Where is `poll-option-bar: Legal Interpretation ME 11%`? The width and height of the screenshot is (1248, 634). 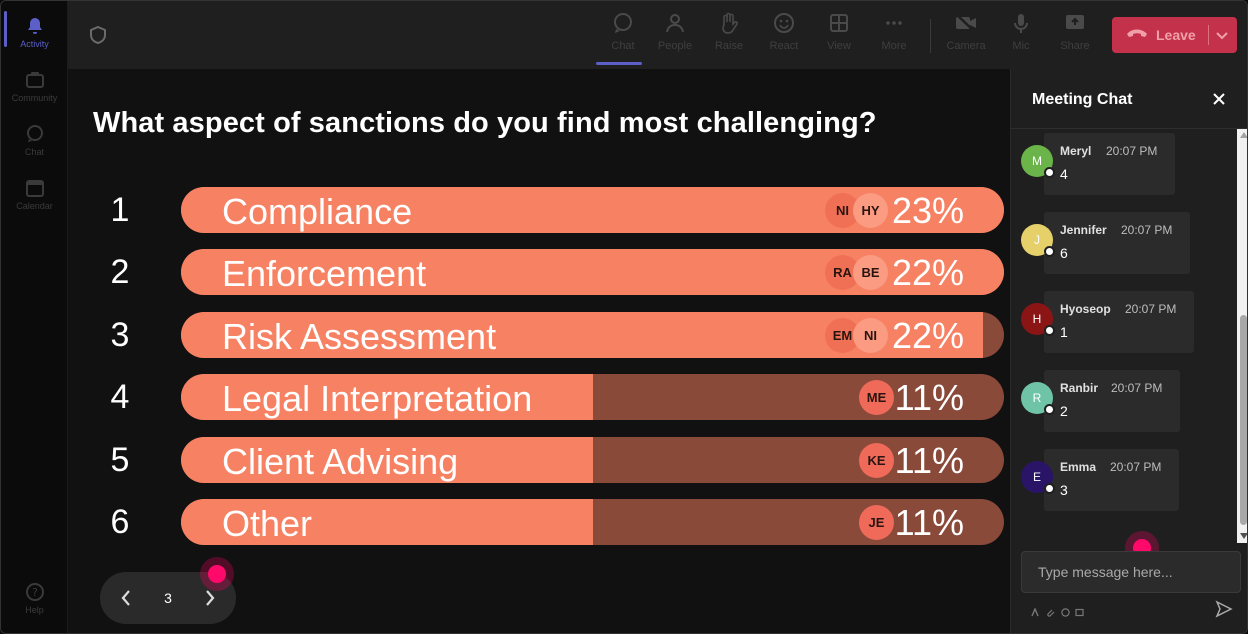 poll-option-bar: Legal Interpretation ME 11% is located at coordinates (592, 397).